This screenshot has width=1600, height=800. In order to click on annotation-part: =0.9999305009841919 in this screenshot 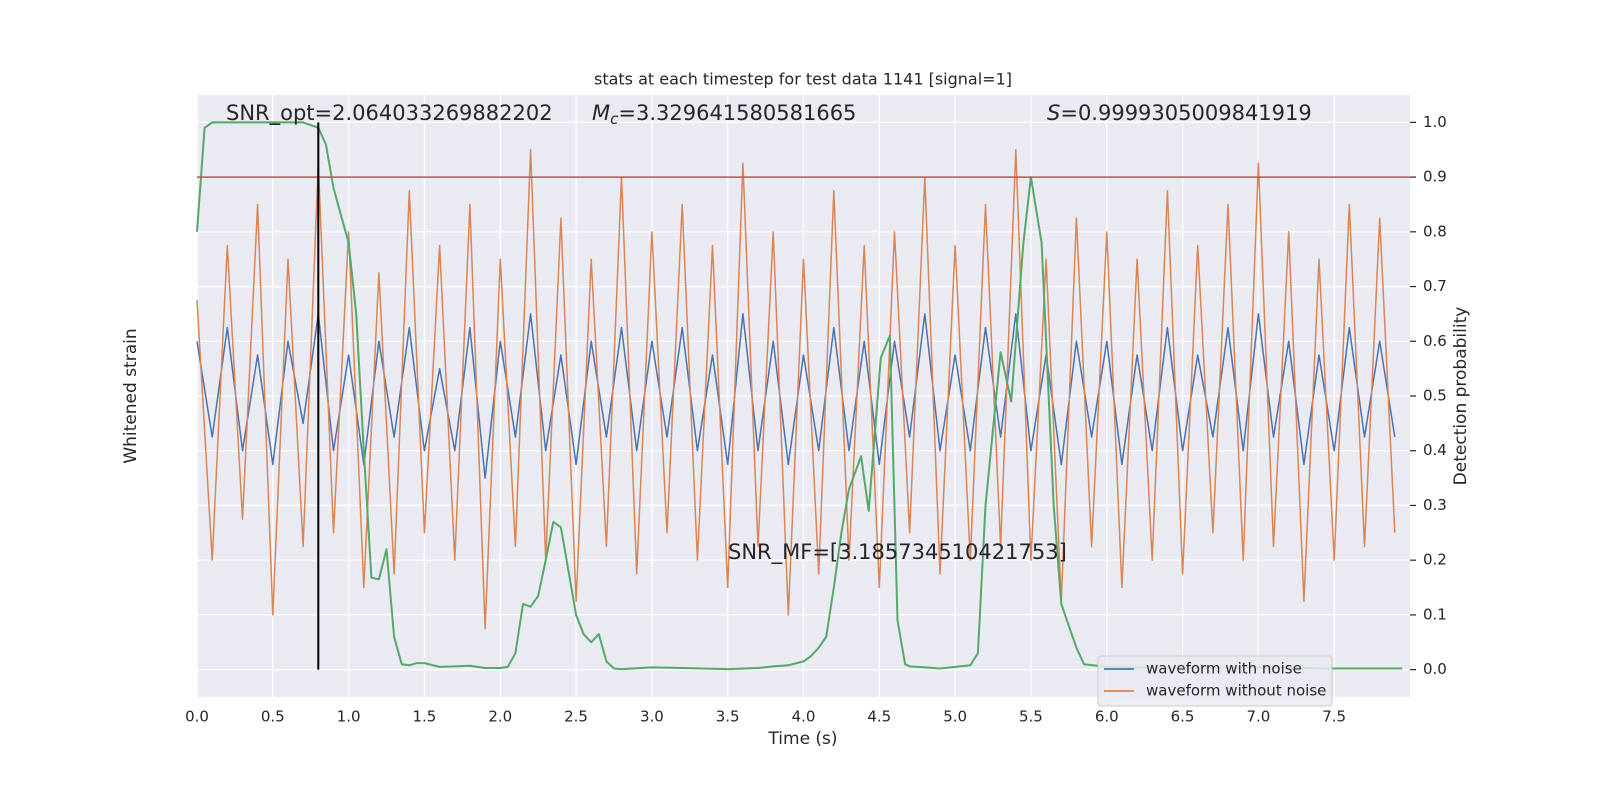, I will do `click(1185, 113)`.